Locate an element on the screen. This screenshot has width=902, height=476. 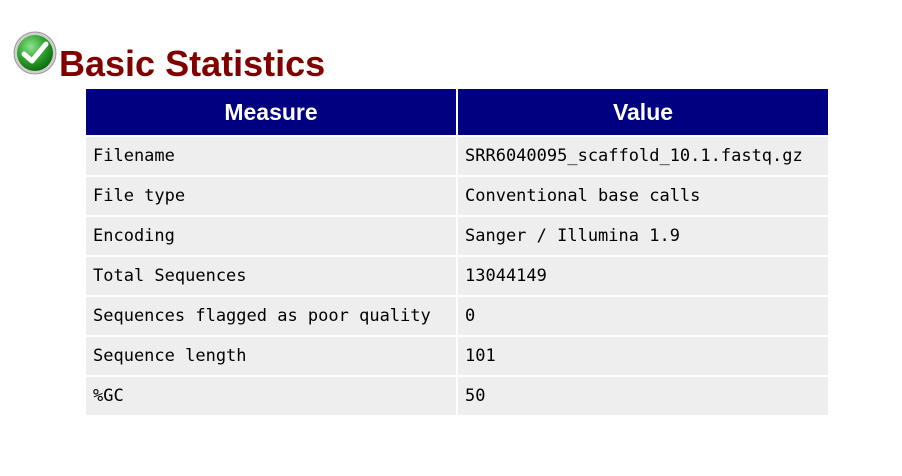
value-cell: 50 is located at coordinates (643, 396).